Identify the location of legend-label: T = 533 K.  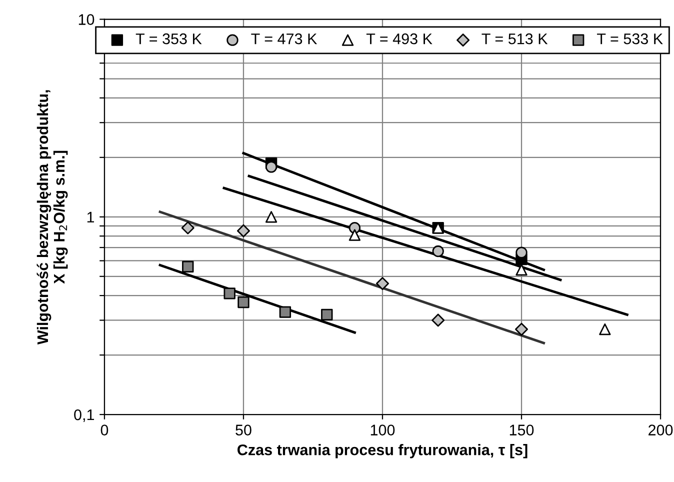
(630, 38).